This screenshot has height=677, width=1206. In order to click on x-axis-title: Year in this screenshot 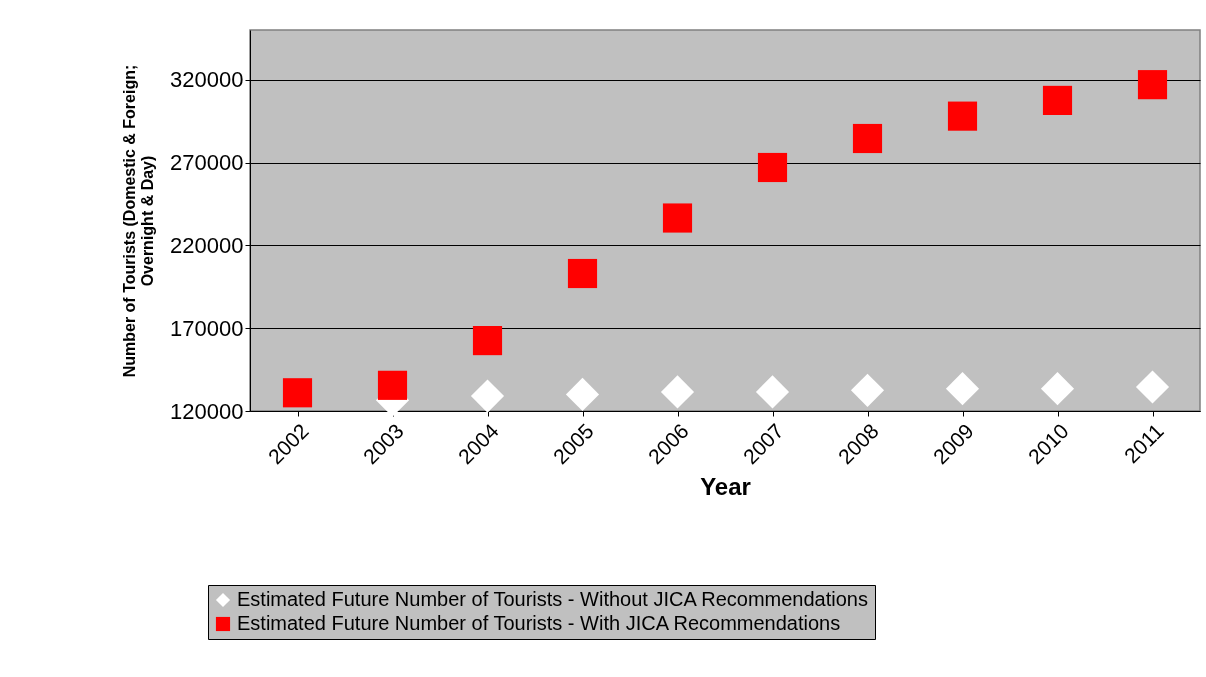, I will do `click(725, 487)`.